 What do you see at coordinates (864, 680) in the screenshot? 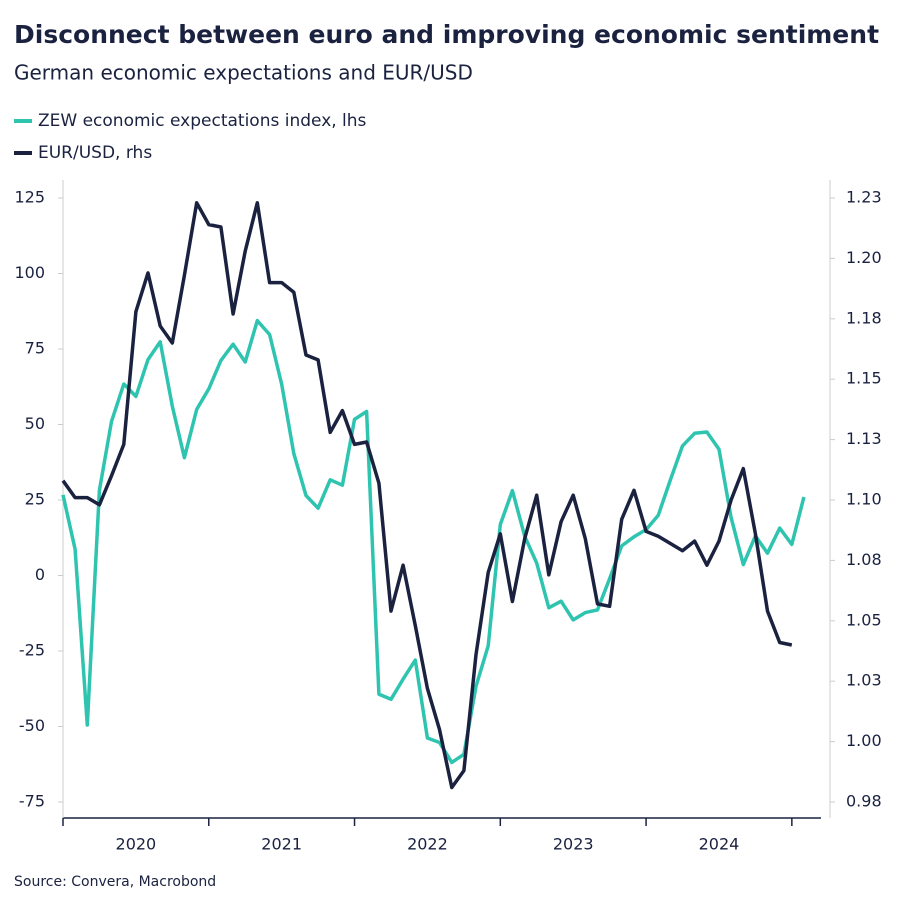
I see `y2-tick-label: 1.03` at bounding box center [864, 680].